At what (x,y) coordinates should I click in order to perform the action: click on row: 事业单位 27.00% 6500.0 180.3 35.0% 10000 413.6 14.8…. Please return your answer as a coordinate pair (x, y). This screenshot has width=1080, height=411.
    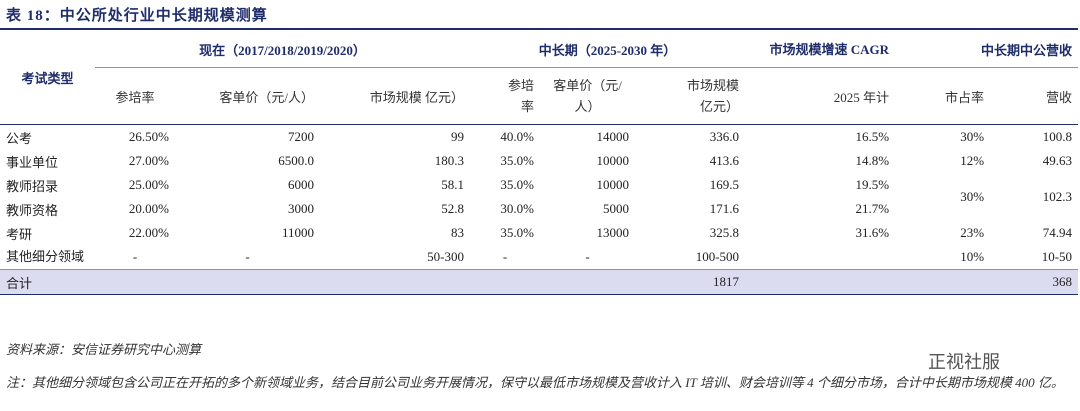
    Looking at the image, I should click on (539, 161).